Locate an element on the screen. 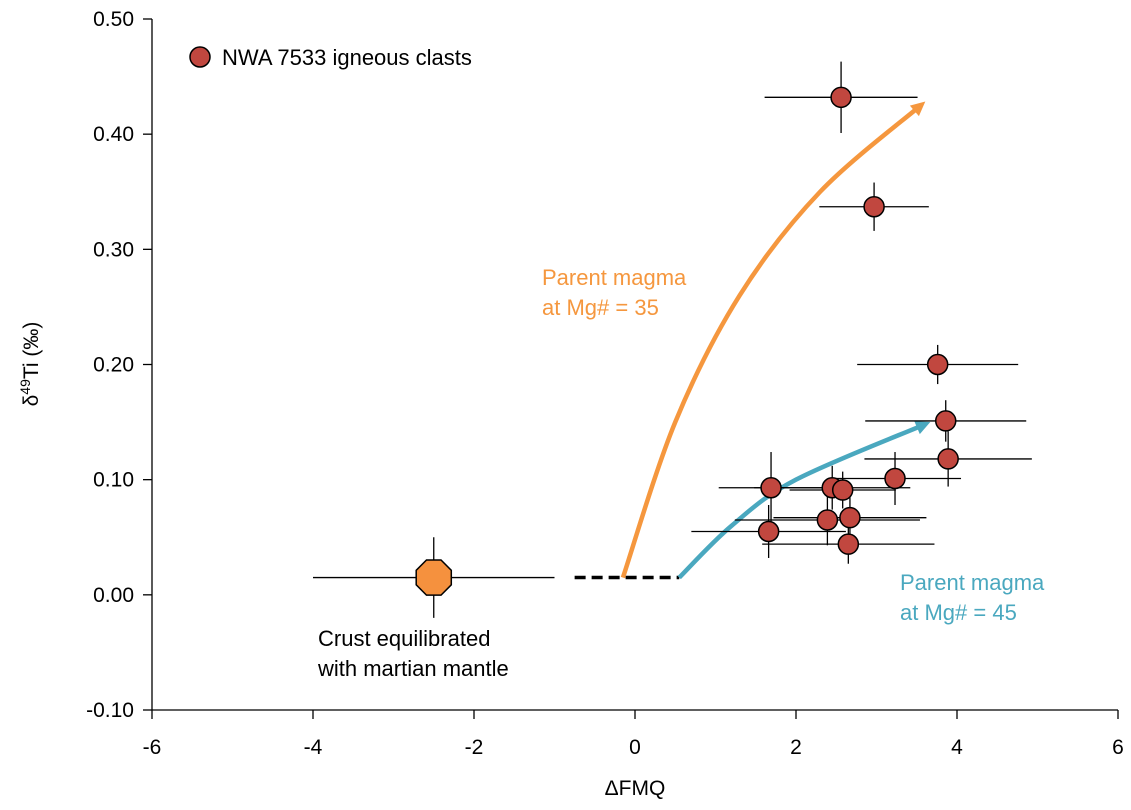 The height and width of the screenshot is (810, 1131). x-tick-label: 2 is located at coordinates (796, 747).